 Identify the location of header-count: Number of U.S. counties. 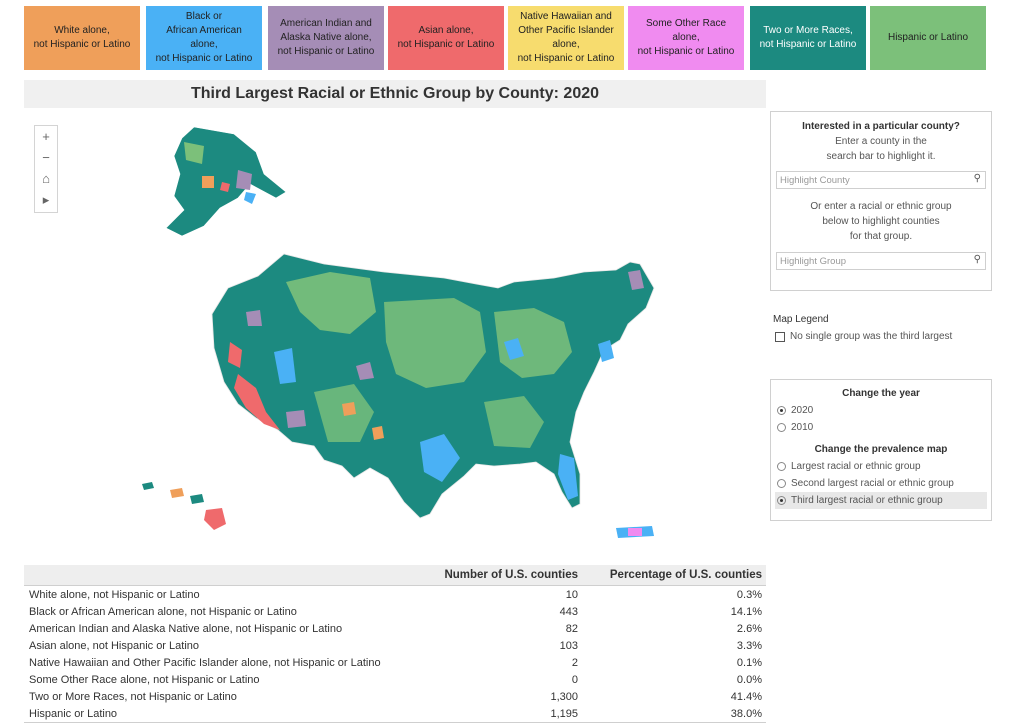
(511, 575).